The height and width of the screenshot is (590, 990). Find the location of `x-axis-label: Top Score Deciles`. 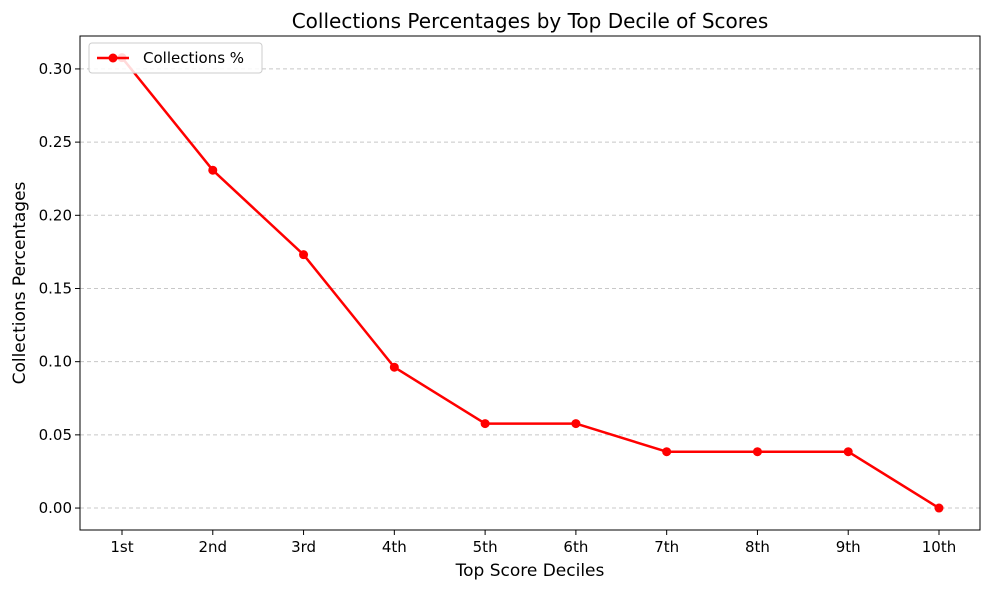

x-axis-label: Top Score Deciles is located at coordinates (530, 571).